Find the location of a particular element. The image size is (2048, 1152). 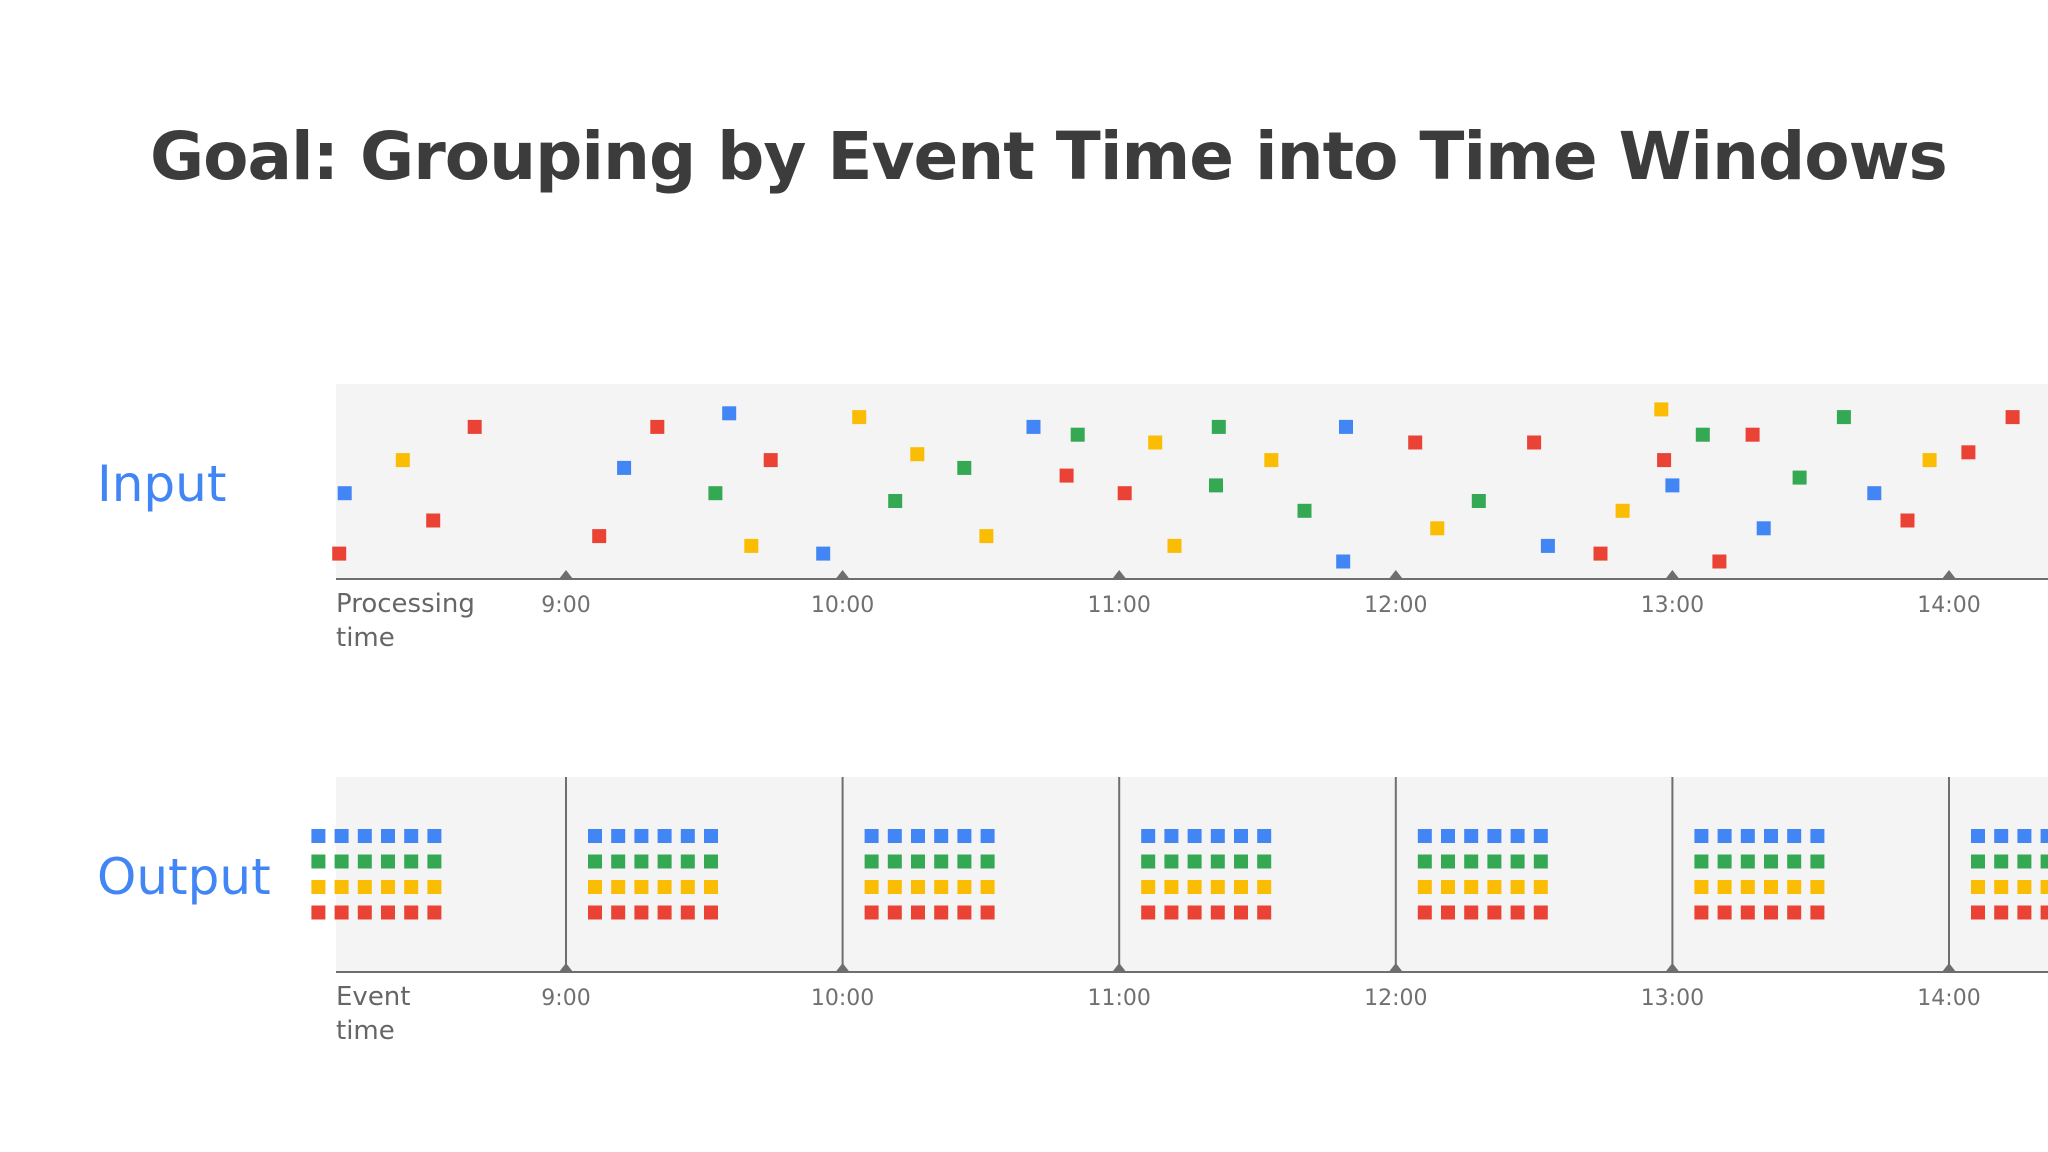

input-tick-label: 13:00 is located at coordinates (1672, 605).